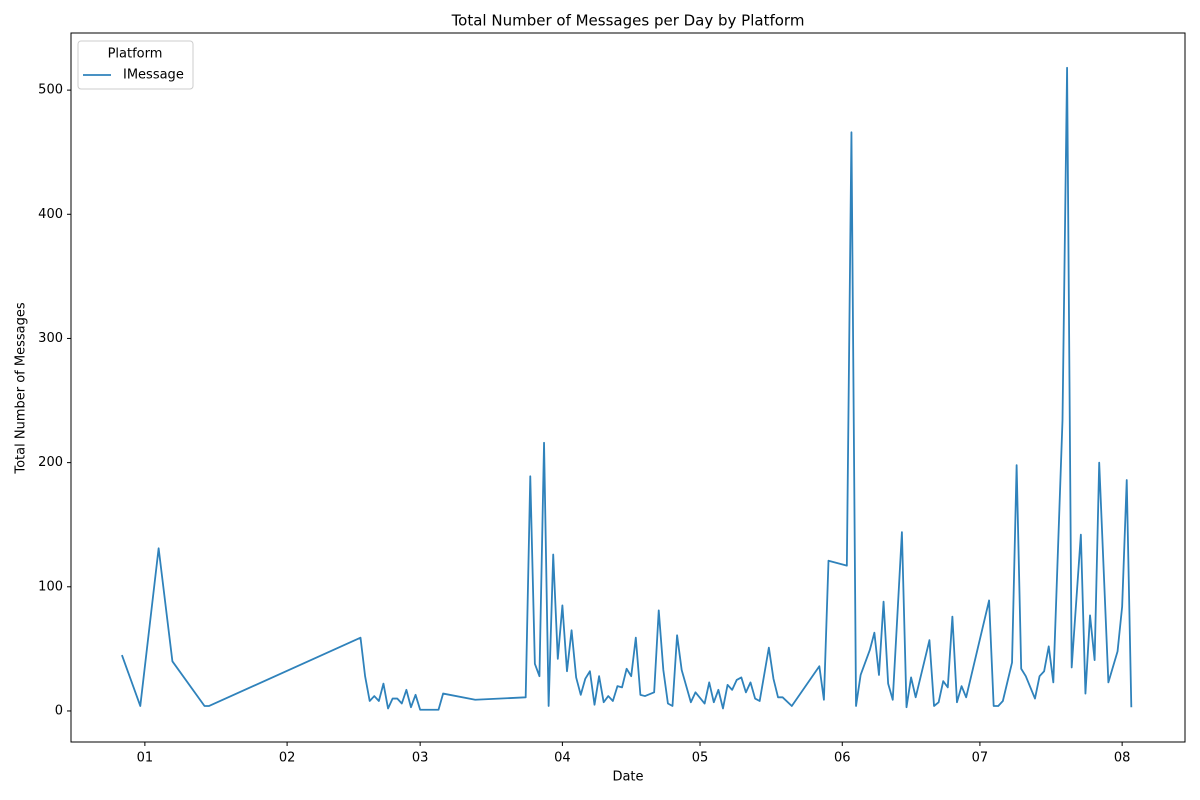  Describe the element at coordinates (627, 777) in the screenshot. I see `x-axis-label: Date` at that location.